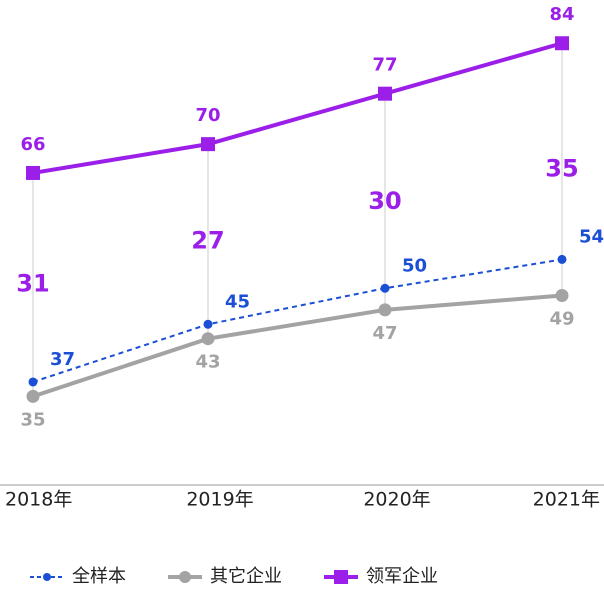 Image resolution: width=604 pixels, height=605 pixels. I want to click on difference-label: 31, so click(32, 284).